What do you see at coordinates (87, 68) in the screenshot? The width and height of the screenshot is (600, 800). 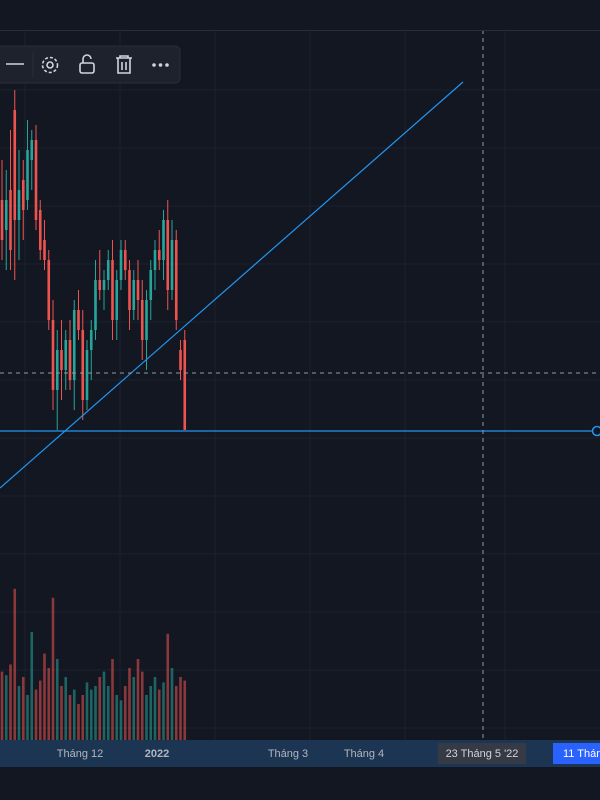 I see `lock-body` at bounding box center [87, 68].